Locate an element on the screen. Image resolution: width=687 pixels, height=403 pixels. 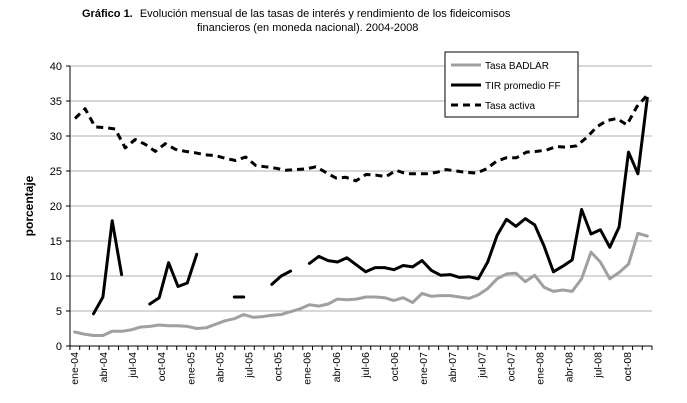
x-tick-label-12: ene-07 is located at coordinates (424, 368).